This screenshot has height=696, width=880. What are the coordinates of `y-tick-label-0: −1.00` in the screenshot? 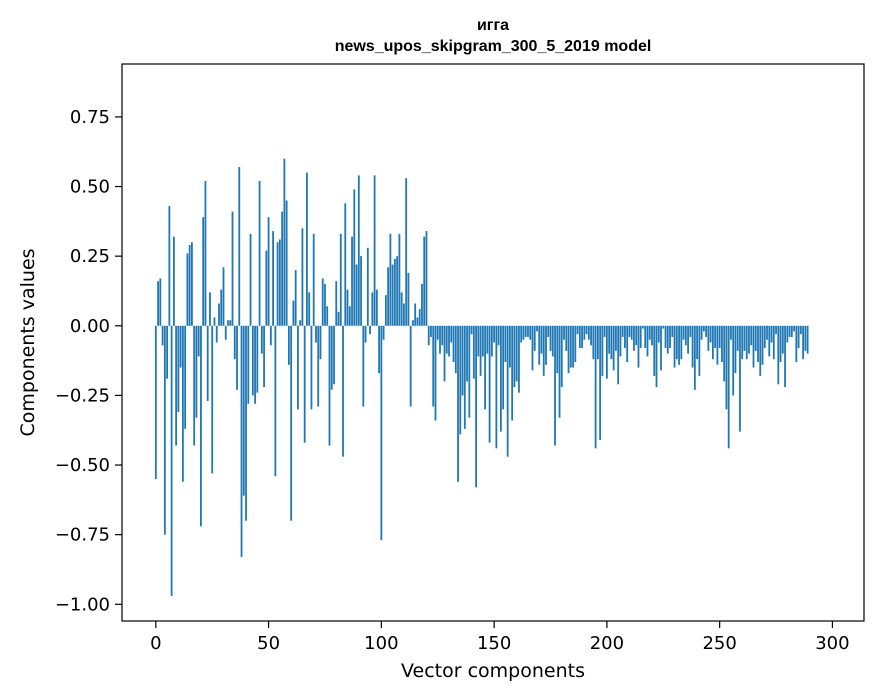 It's located at (82, 604).